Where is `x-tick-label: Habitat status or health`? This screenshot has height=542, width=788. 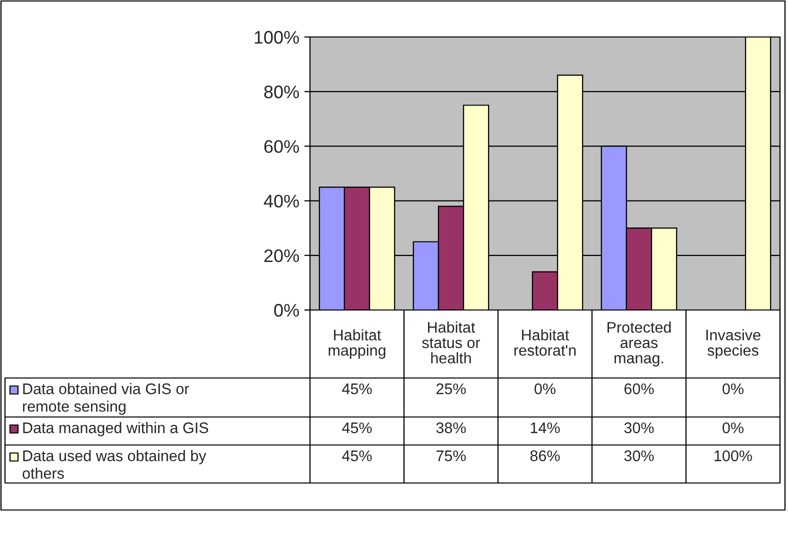 x-tick-label: Habitat status or health is located at coordinates (451, 343).